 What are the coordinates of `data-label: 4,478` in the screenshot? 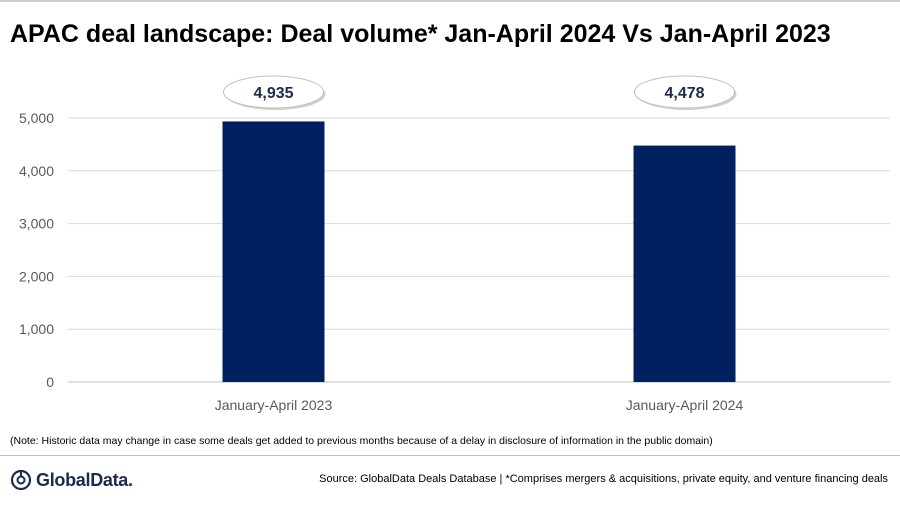 It's located at (684, 93).